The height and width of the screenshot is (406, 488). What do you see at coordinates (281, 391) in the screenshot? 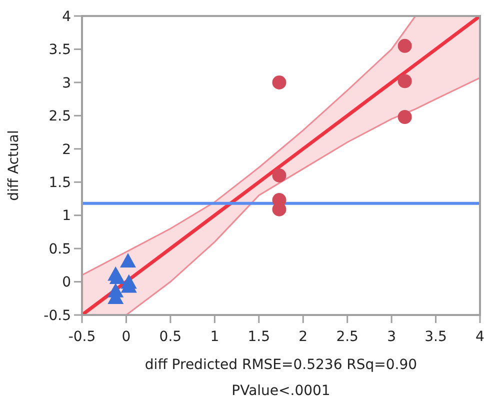
I see `text: PValue<.0001` at bounding box center [281, 391].